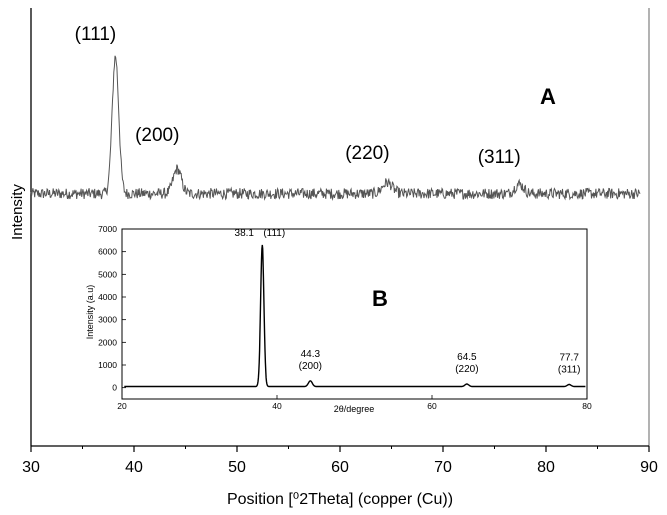  I want to click on panel-a-x-tick-label: 70, so click(443, 467).